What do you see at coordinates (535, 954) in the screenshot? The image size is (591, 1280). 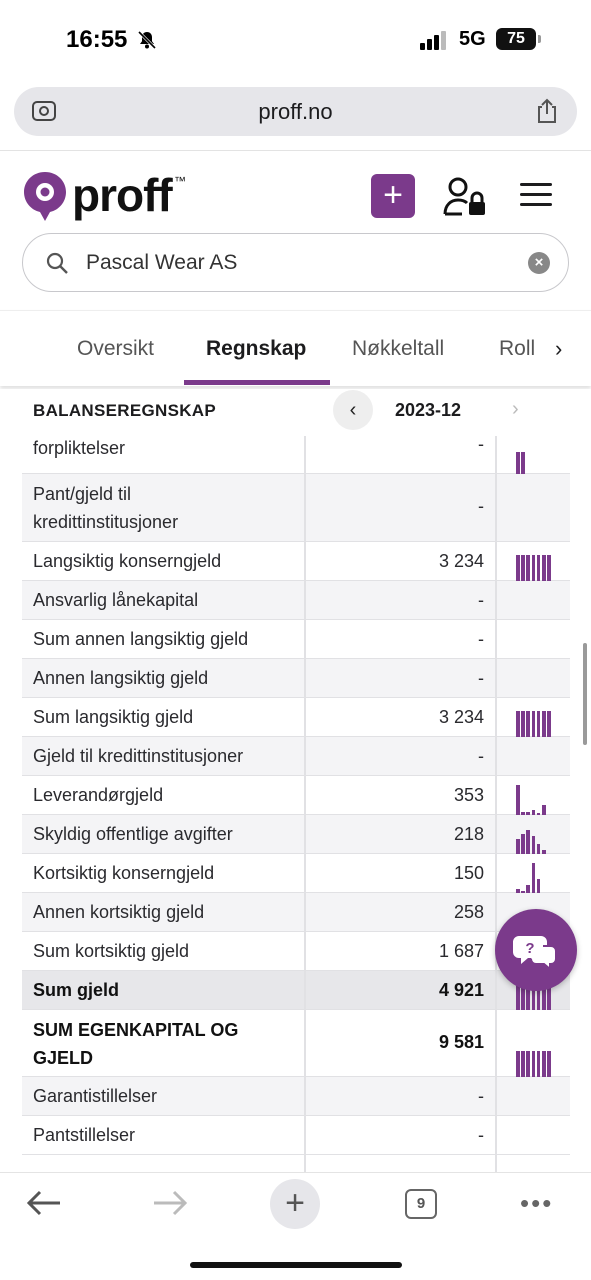 I see `chat-bubbles-icon: ?` at bounding box center [535, 954].